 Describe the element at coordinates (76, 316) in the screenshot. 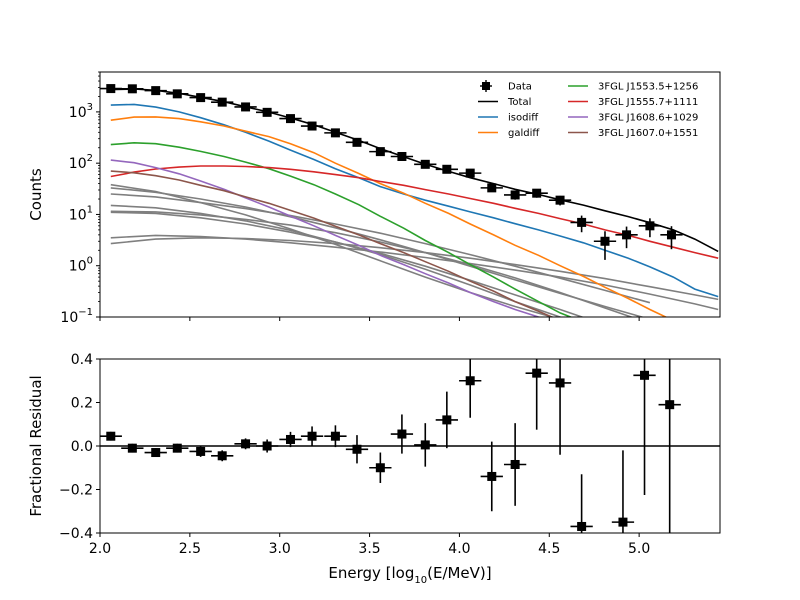

I see `y-tick-label: 10⁻¹` at that location.